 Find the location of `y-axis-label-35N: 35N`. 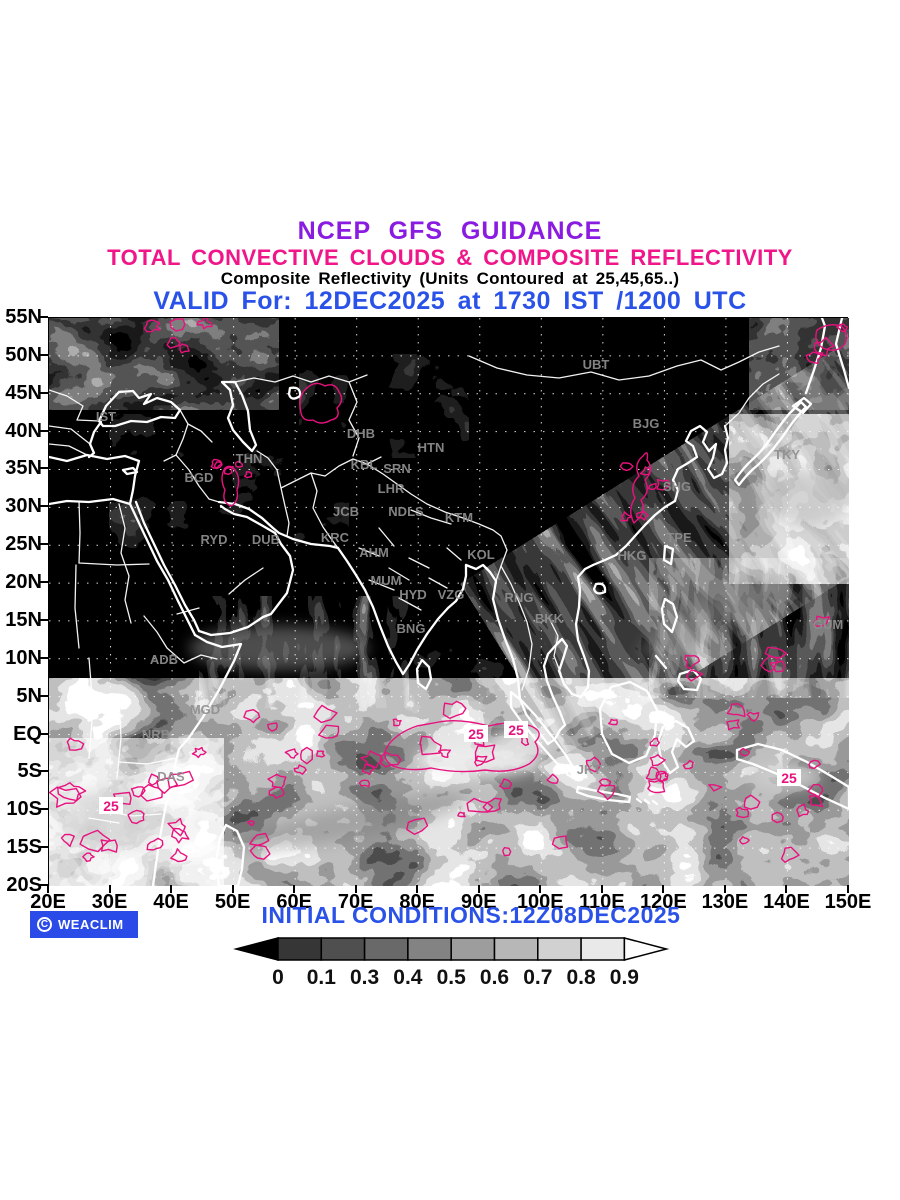

y-axis-label-35N: 35N is located at coordinates (23, 468).